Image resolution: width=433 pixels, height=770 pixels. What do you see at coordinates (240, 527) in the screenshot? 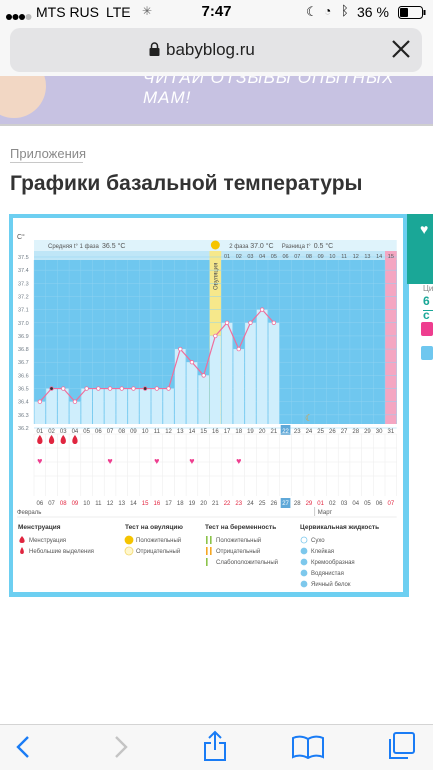
I see `legend-pregnancy-title: Тест на беременность` at bounding box center [240, 527].